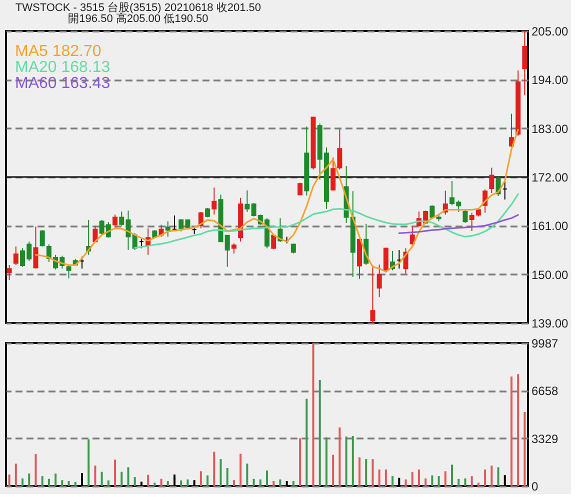  I want to click on y-tick-label: 205.00, so click(550, 31).